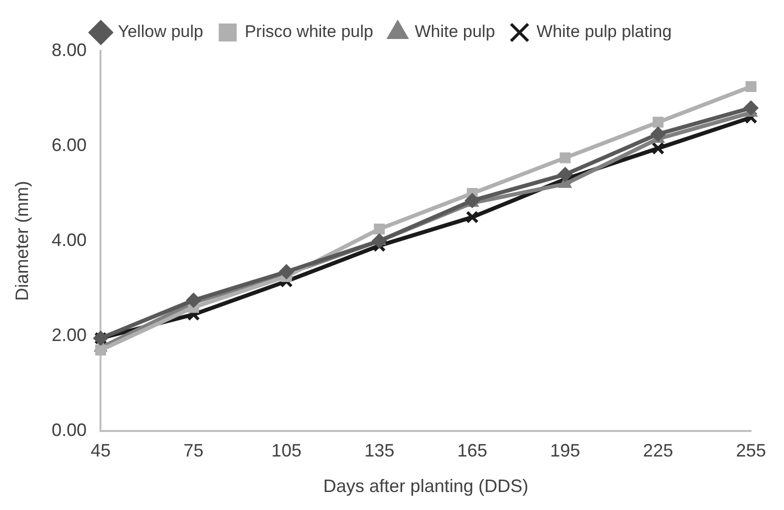 This screenshot has height=510, width=784. Describe the element at coordinates (472, 450) in the screenshot. I see `x-tick-label: 165` at that location.